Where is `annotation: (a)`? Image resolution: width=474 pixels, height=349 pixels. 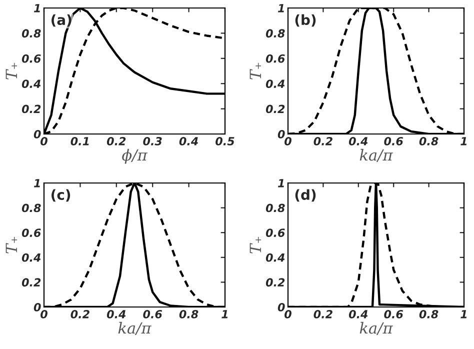 annotation: (a) is located at coordinates (62, 20).